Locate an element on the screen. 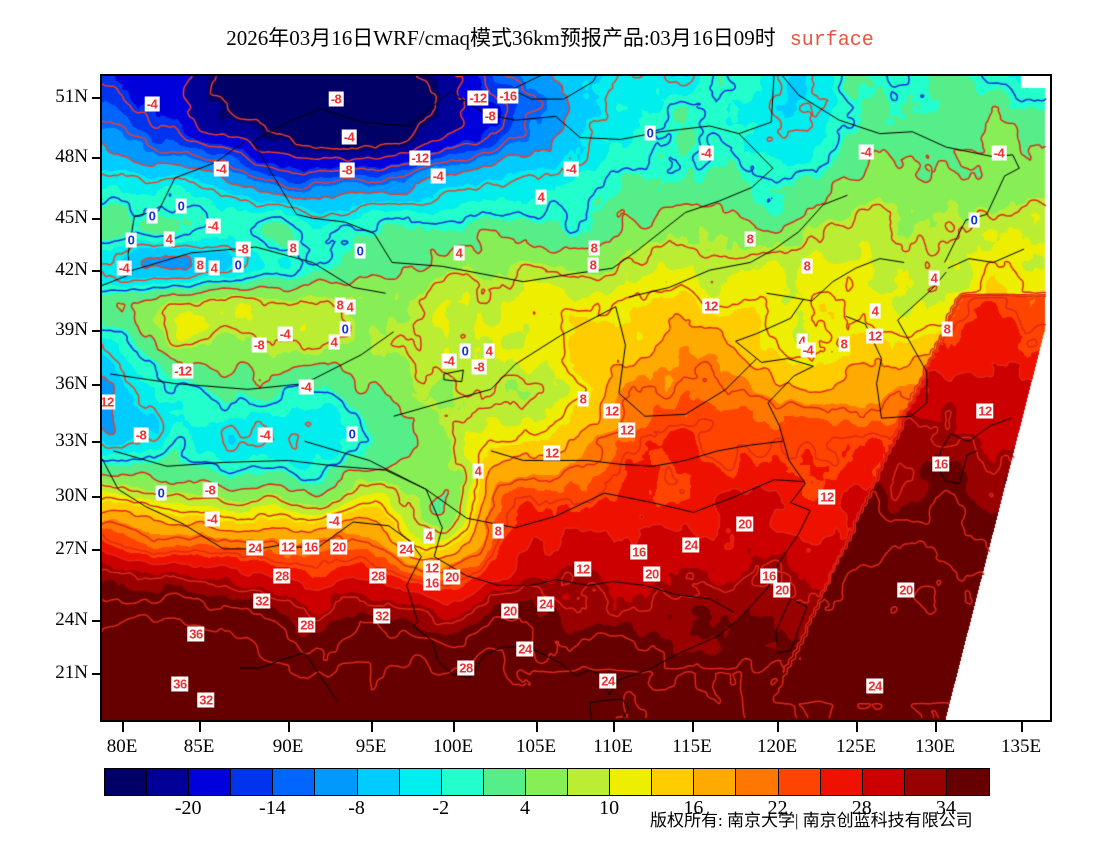 Image resolution: width=1100 pixels, height=850 pixels. contour-label: 36 is located at coordinates (180, 684).